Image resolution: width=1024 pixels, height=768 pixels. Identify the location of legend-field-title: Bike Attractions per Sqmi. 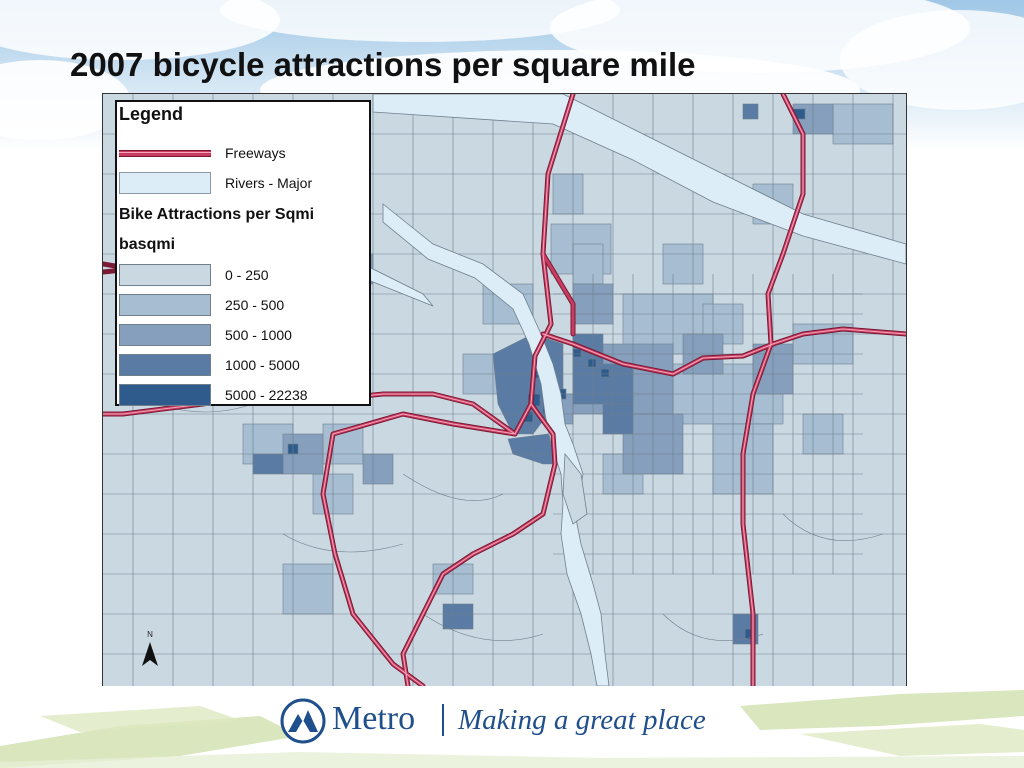
(217, 214).